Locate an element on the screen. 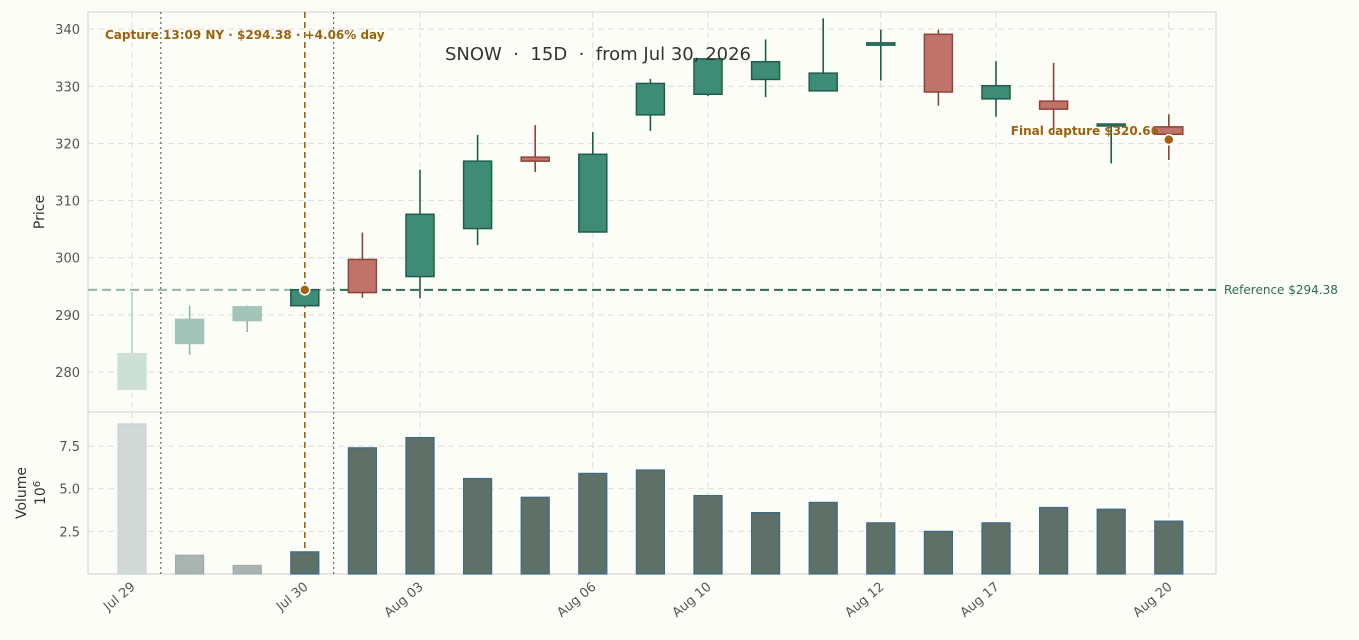 The height and width of the screenshot is (640, 1359). x-tick-label: Jul 30 is located at coordinates (292, 598).